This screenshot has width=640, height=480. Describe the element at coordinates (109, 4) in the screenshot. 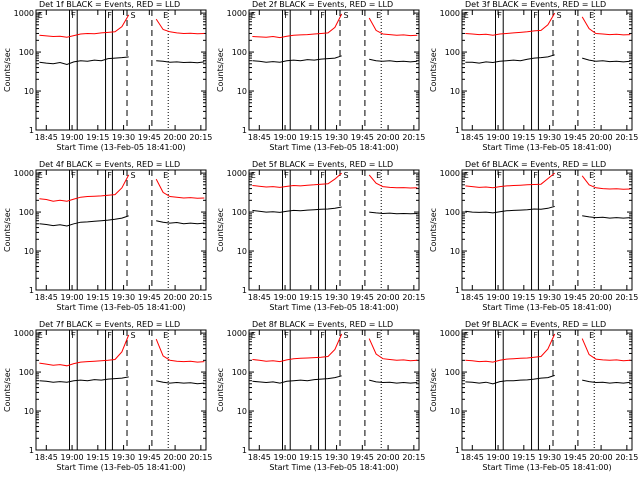

I see `chart-title: Det 1f BLACK = Events, RED = LLD` at that location.